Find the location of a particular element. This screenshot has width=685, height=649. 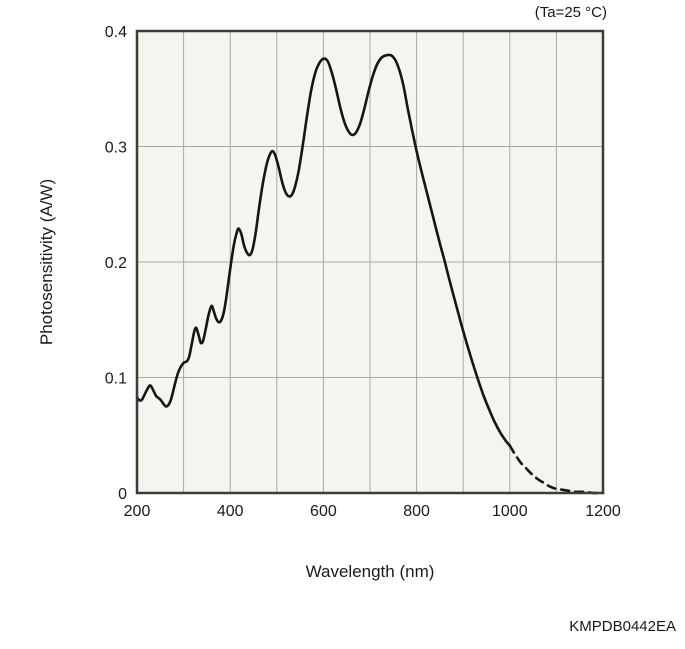

x-tick-label: 400 is located at coordinates (230, 511).